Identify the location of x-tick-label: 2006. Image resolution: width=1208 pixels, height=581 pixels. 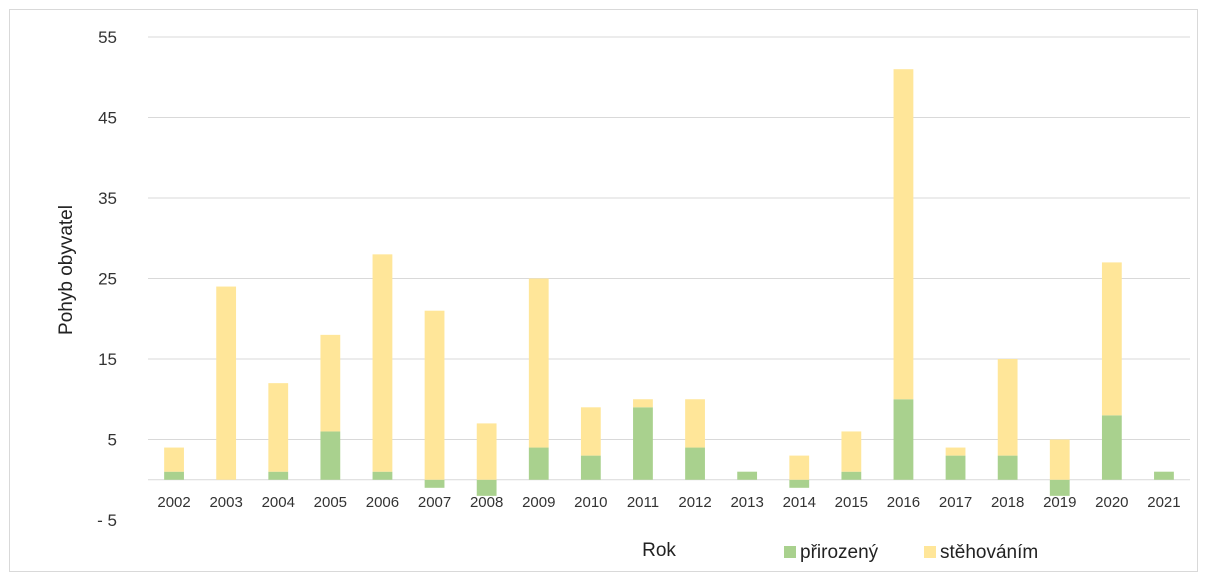
(382, 502).